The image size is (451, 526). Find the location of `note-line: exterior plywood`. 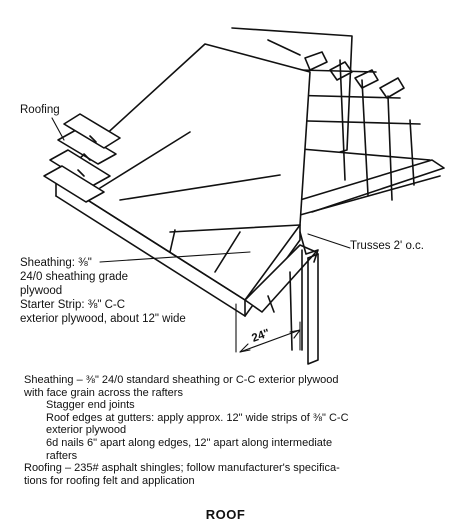

note-line: exterior plywood is located at coordinates (86, 430).